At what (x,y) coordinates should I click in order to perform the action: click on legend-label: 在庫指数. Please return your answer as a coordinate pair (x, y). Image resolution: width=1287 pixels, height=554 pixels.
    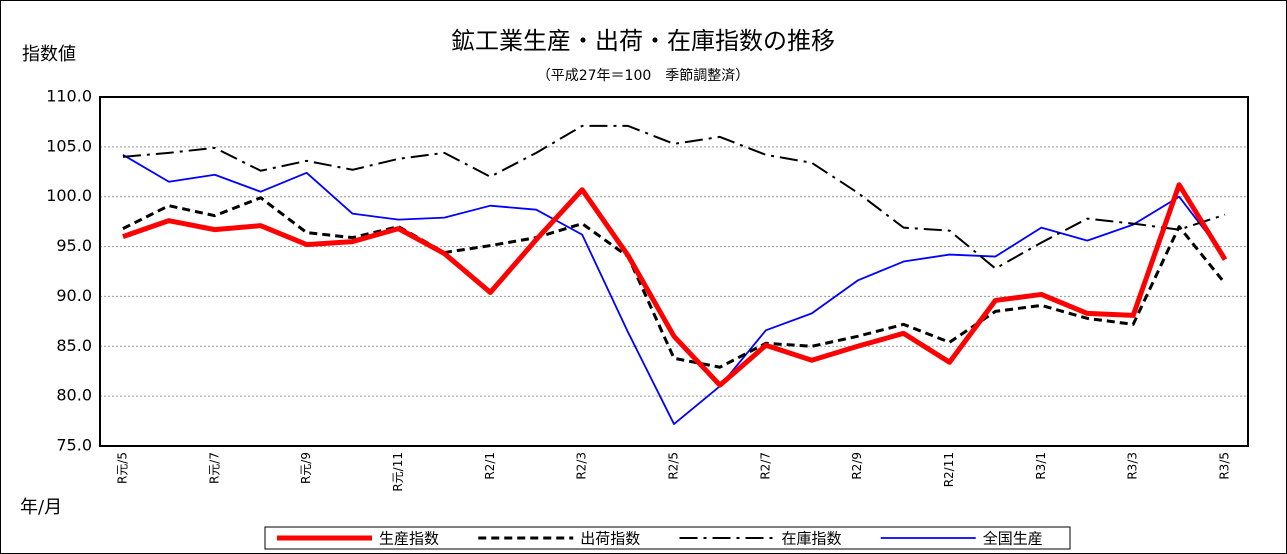
    Looking at the image, I should click on (812, 539).